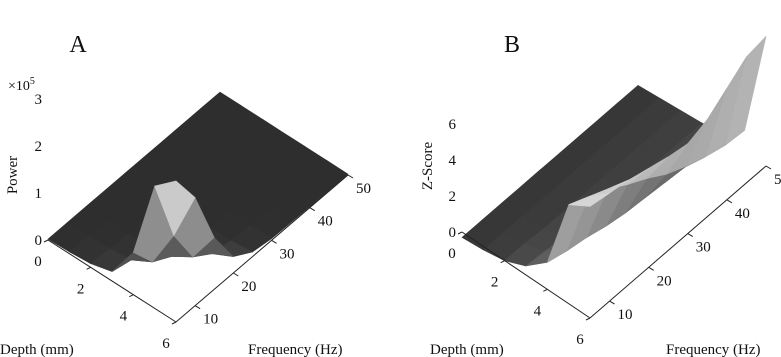 This screenshot has height=357, width=781. Describe the element at coordinates (78, 45) in the screenshot. I see `panel-a-label: A` at that location.